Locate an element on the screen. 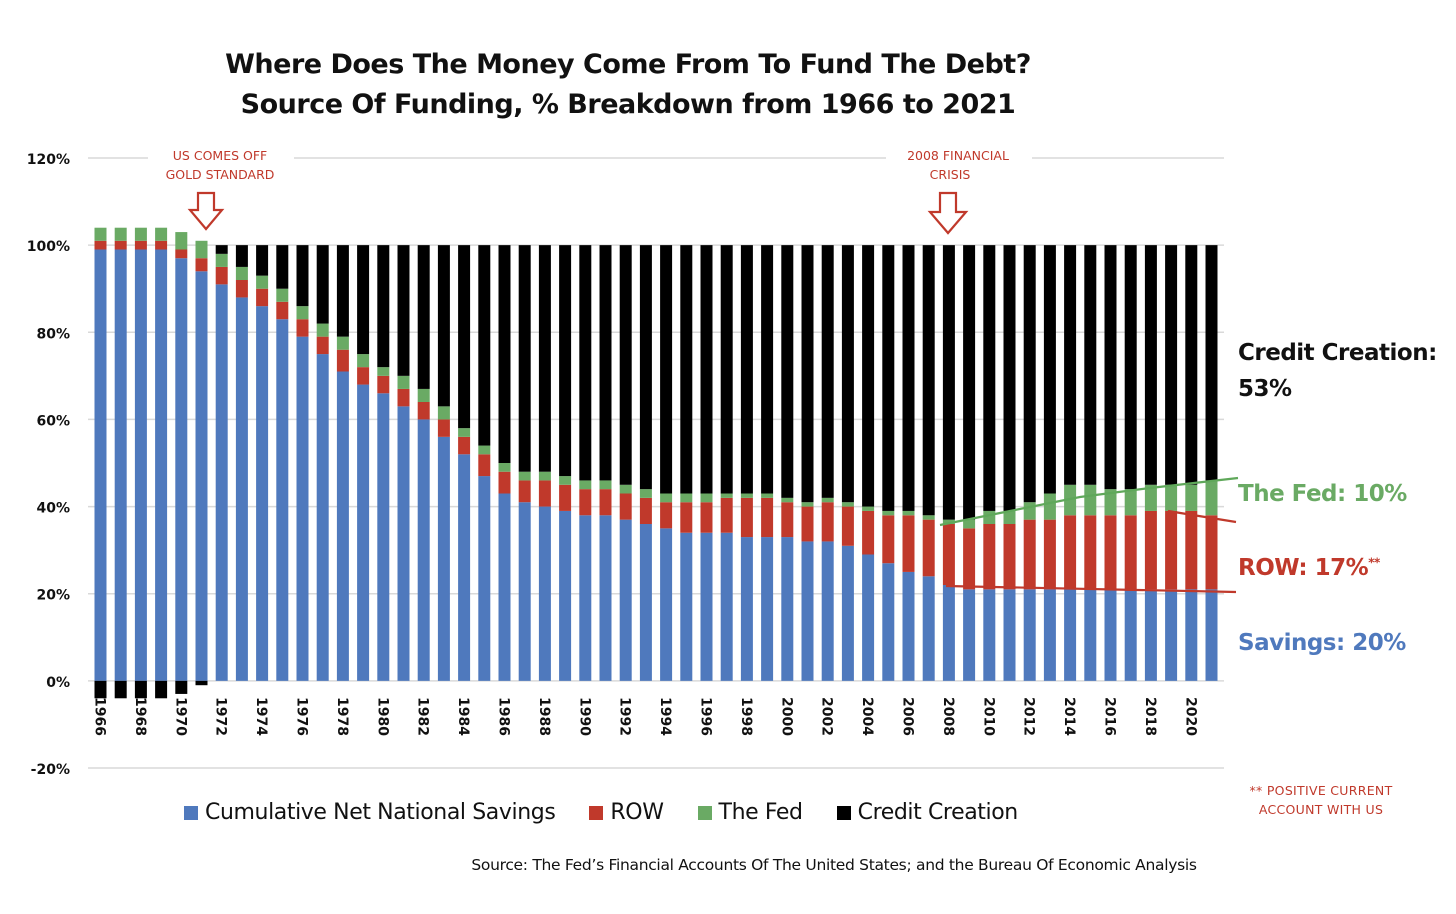 The width and height of the screenshot is (1456, 914). x-tick-label: 1986 is located at coordinates (504, 716).